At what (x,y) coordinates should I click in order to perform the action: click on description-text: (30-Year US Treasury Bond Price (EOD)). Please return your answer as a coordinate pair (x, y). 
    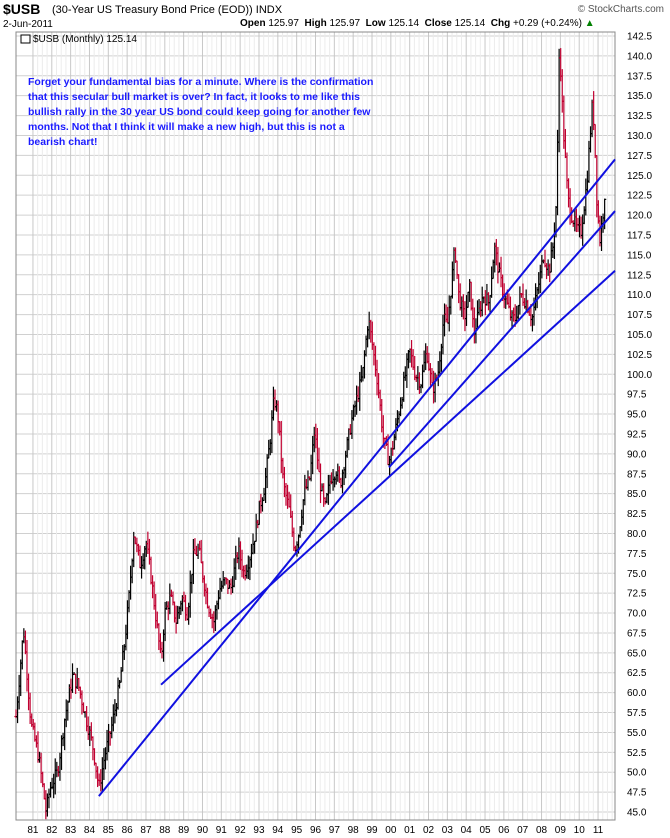
    Looking at the image, I should click on (152, 10).